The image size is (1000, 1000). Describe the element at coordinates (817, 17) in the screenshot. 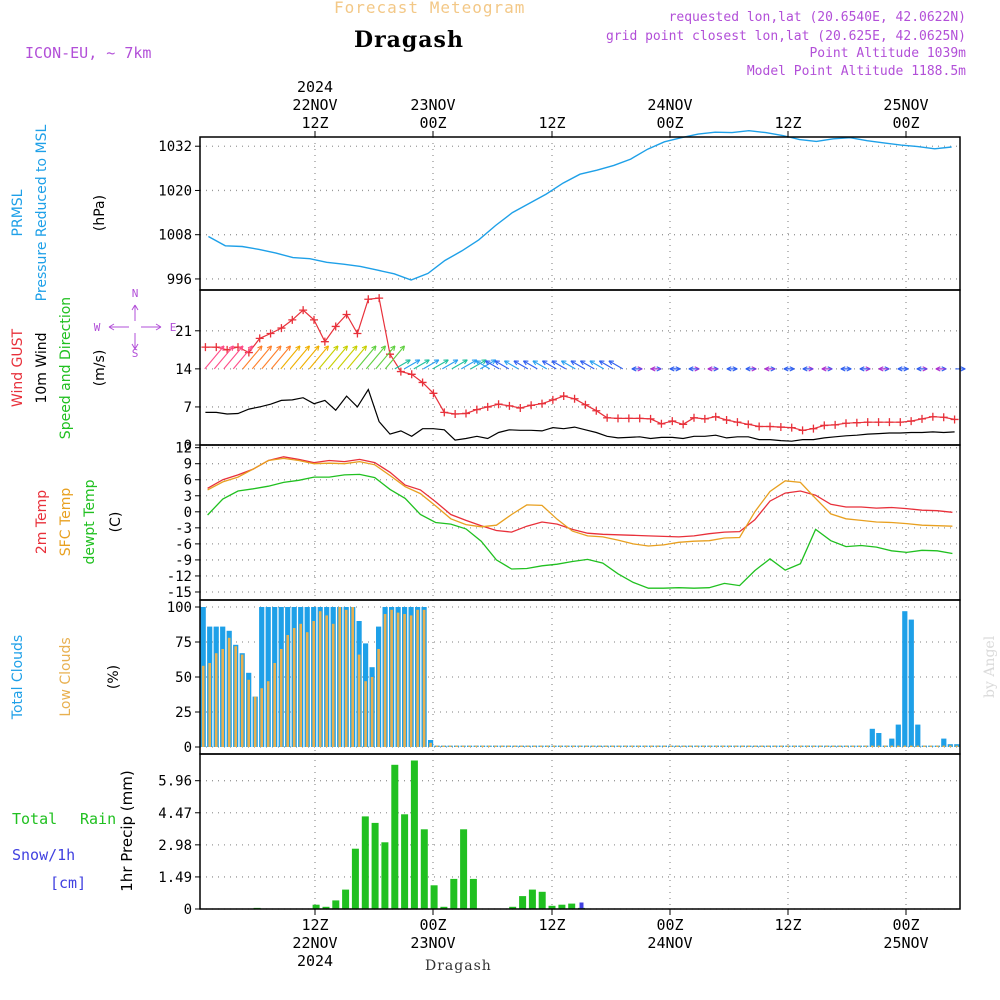

I see `requested-coords: requested lon,lat (20.6540E, 42.0622N)` at that location.